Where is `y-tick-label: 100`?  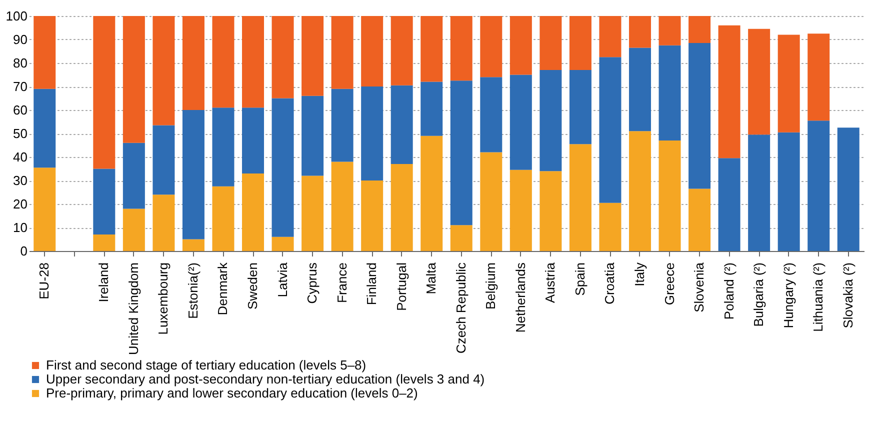
y-tick-label: 100 is located at coordinates (17, 16).